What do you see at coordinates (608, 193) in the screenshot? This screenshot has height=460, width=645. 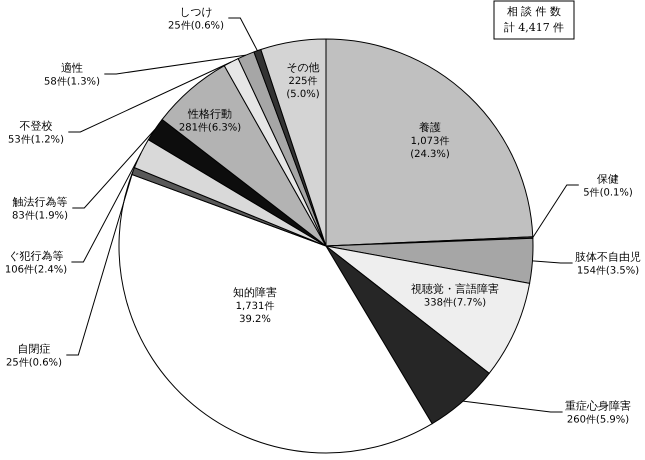 I see `data-label: 5件(0.1%)` at bounding box center [608, 193].